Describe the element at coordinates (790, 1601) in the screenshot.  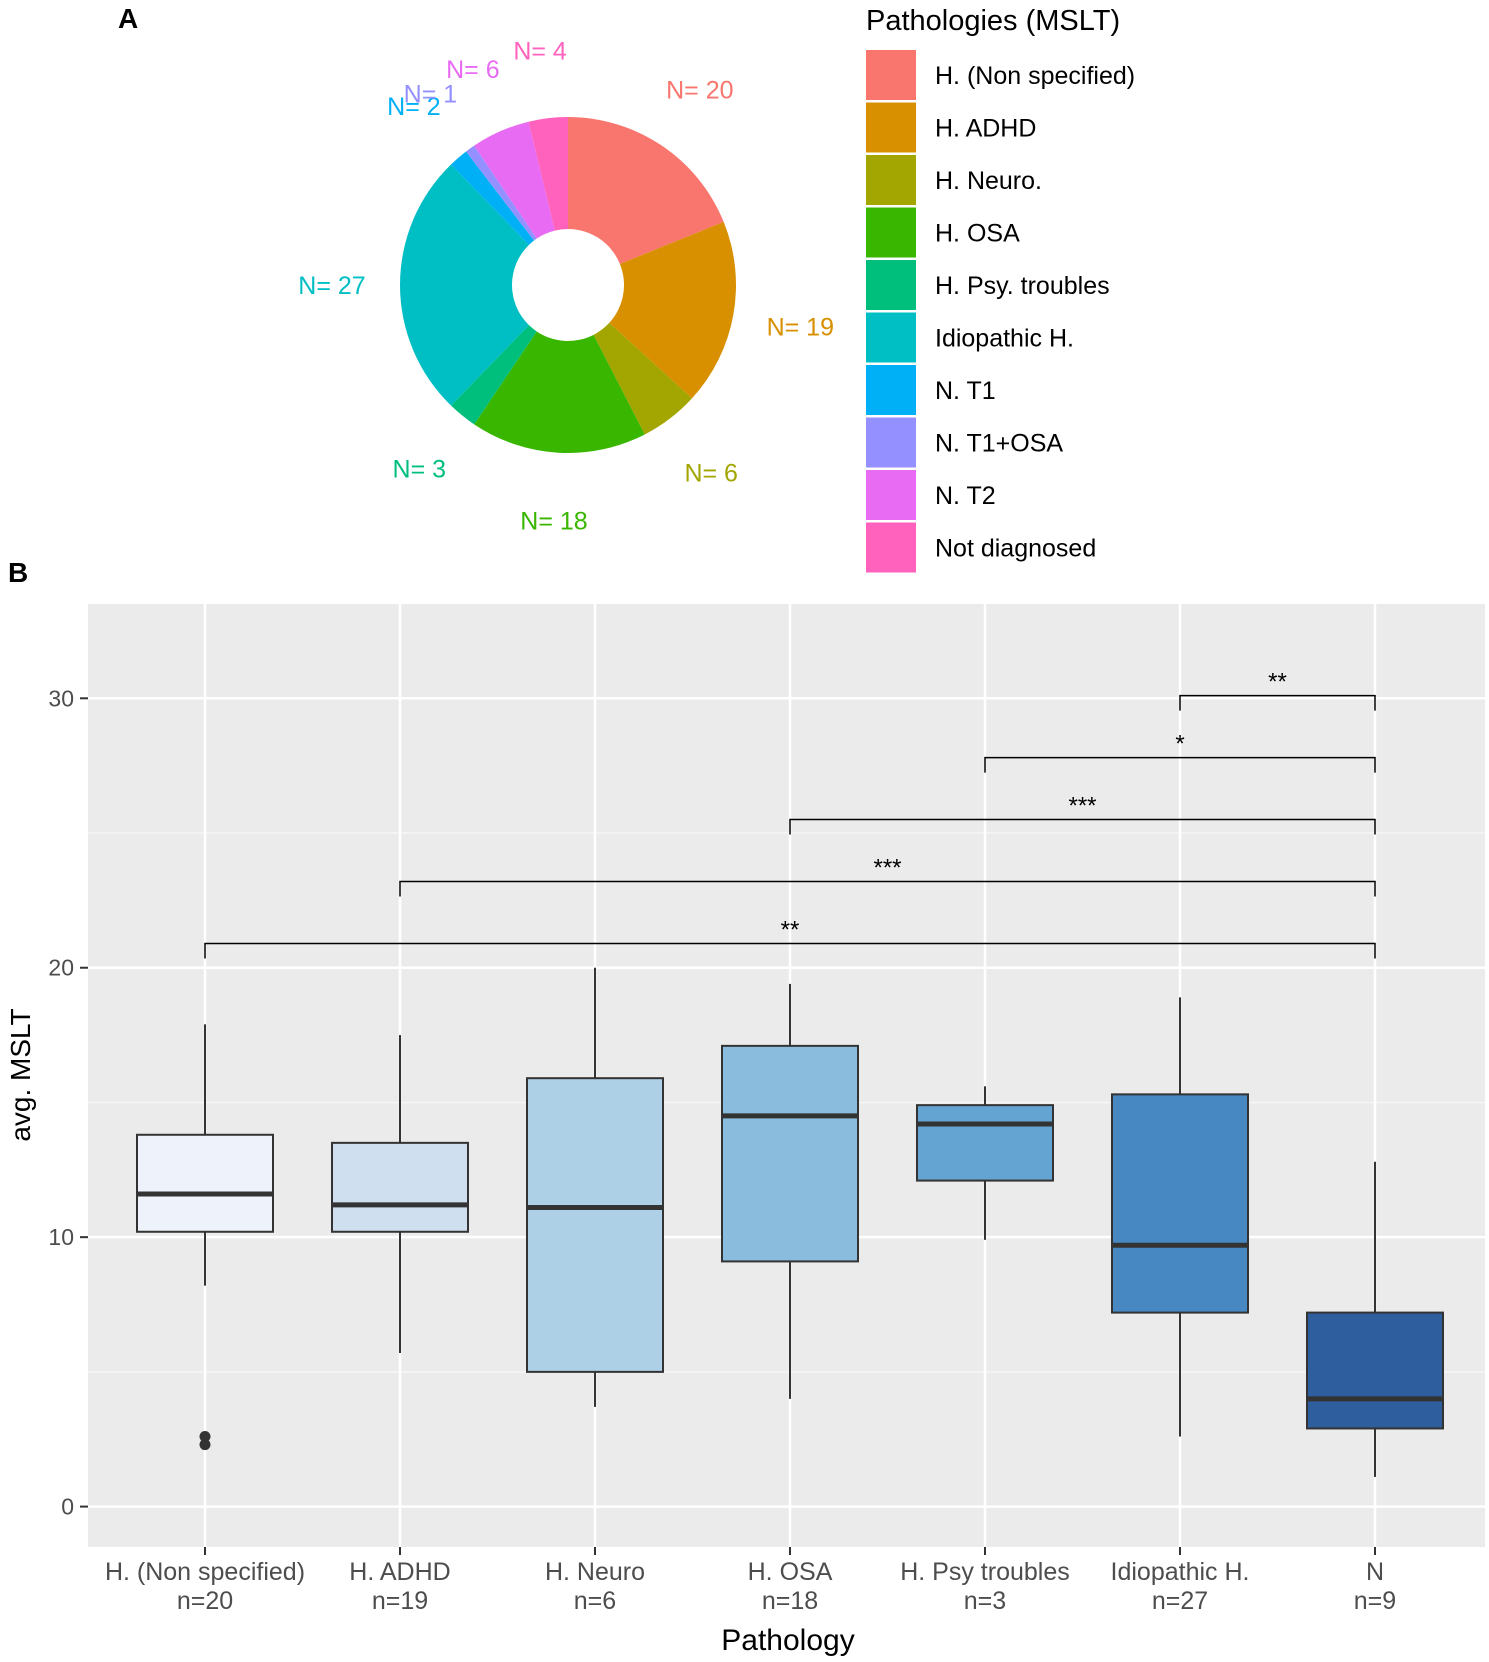
I see `x-tick-count-h-osa: n=18` at that location.